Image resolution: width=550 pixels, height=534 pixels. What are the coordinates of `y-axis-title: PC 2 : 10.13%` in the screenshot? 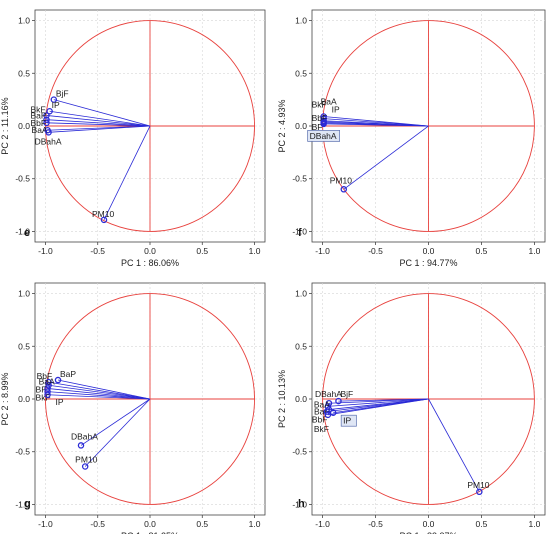 It's located at (282, 399).